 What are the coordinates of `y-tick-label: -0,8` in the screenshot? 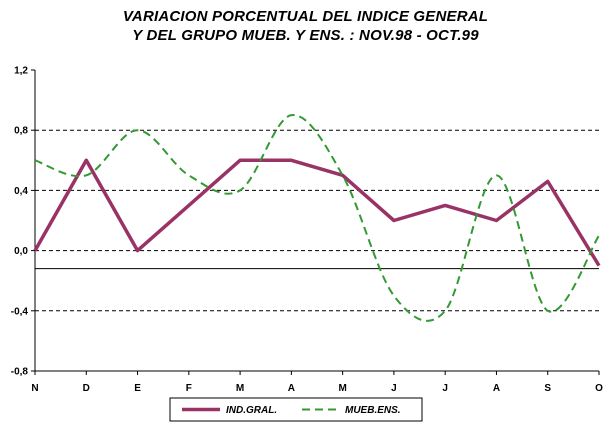 It's located at (20, 372).